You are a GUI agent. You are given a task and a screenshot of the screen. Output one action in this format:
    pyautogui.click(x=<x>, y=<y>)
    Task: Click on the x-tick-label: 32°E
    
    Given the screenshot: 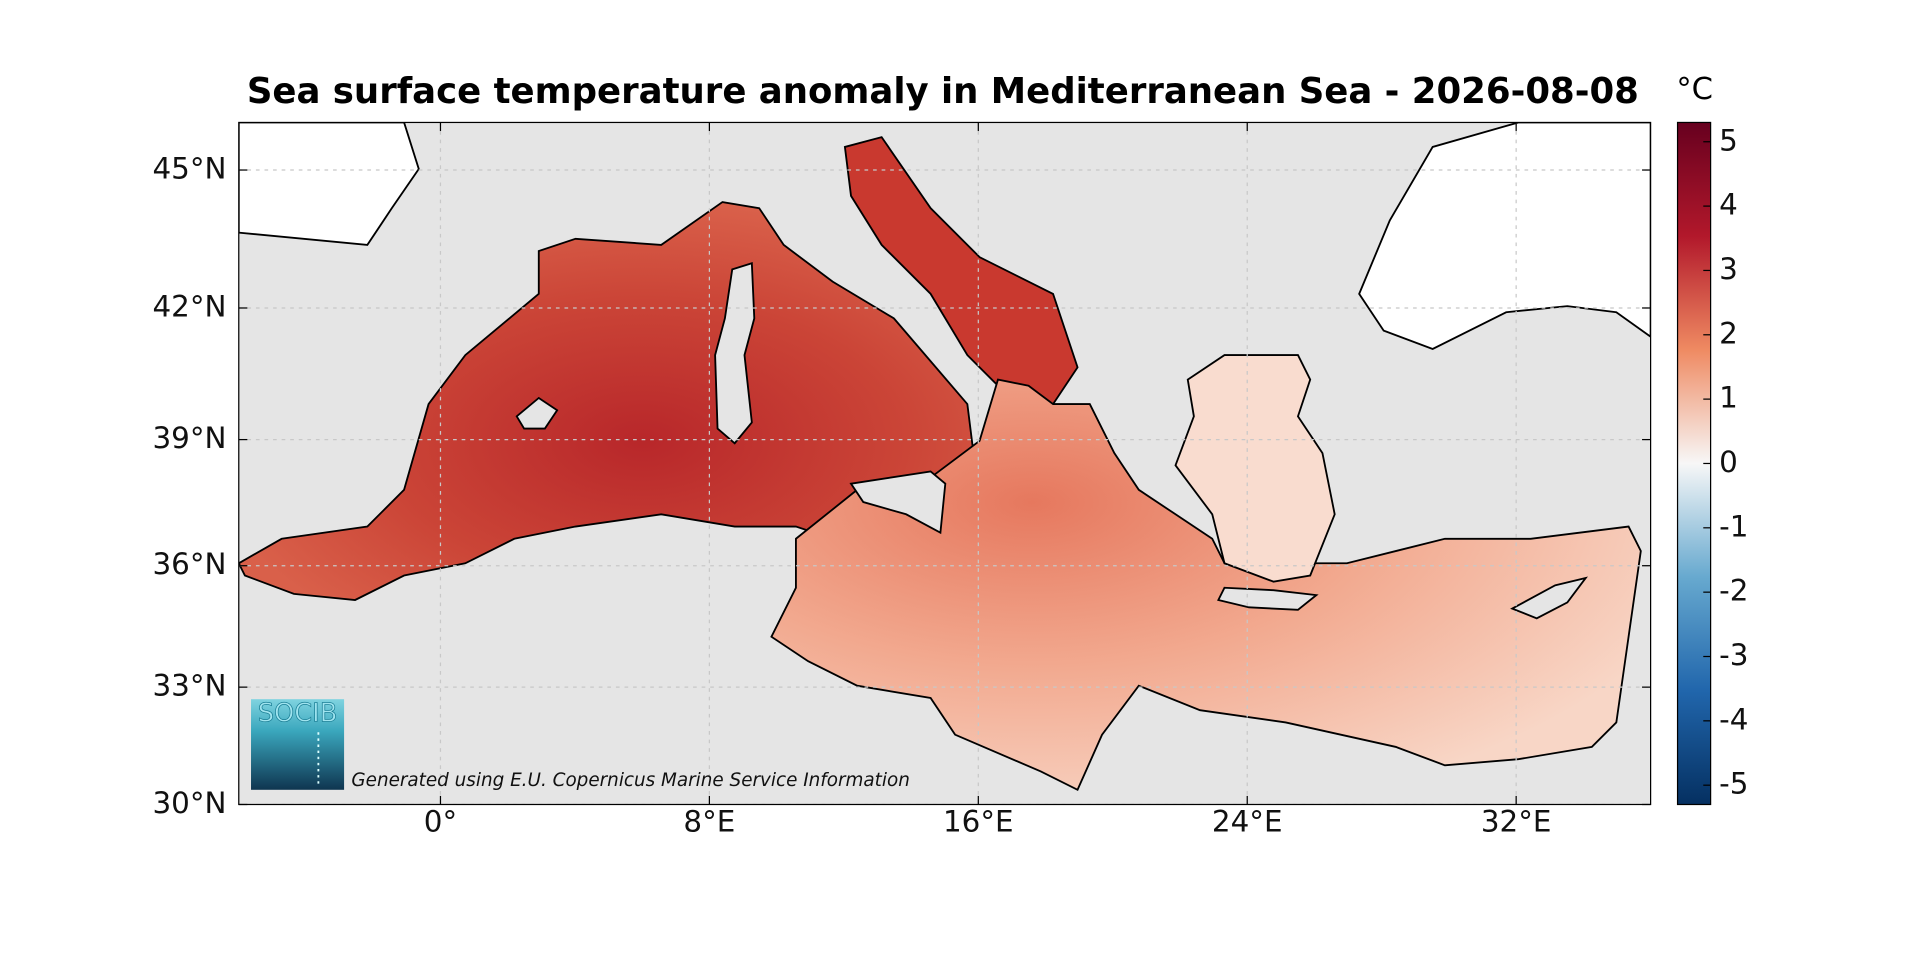 What is the action you would take?
    pyautogui.click(x=1516, y=821)
    